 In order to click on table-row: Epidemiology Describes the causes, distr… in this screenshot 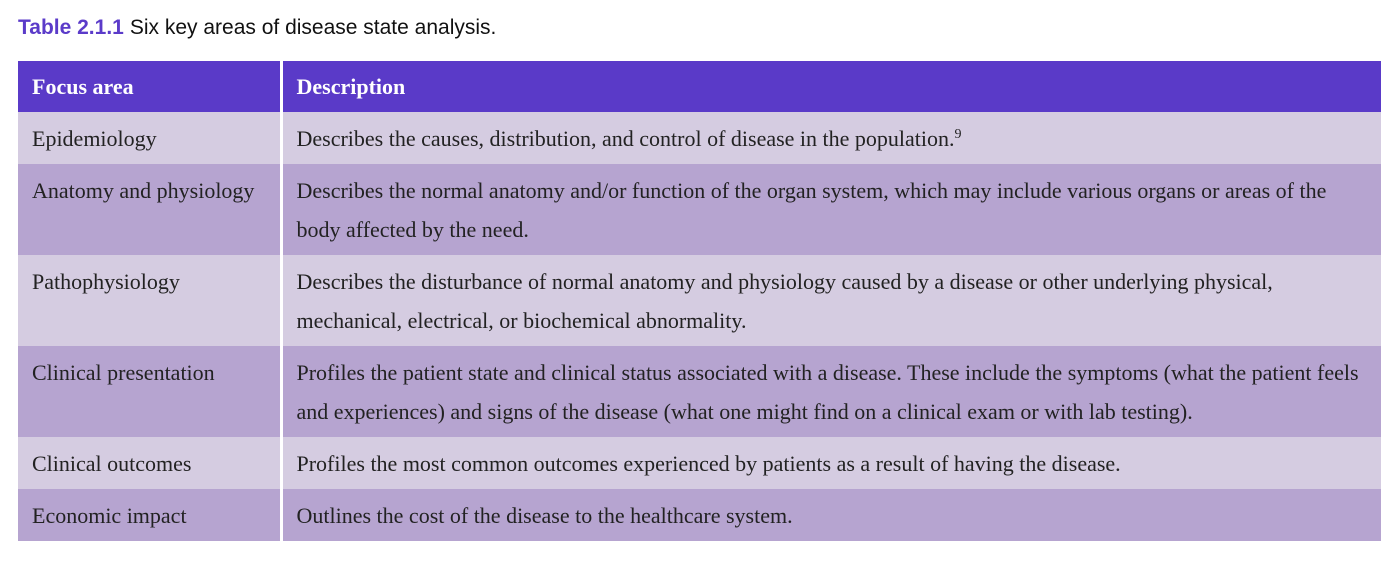, I will do `click(699, 138)`.